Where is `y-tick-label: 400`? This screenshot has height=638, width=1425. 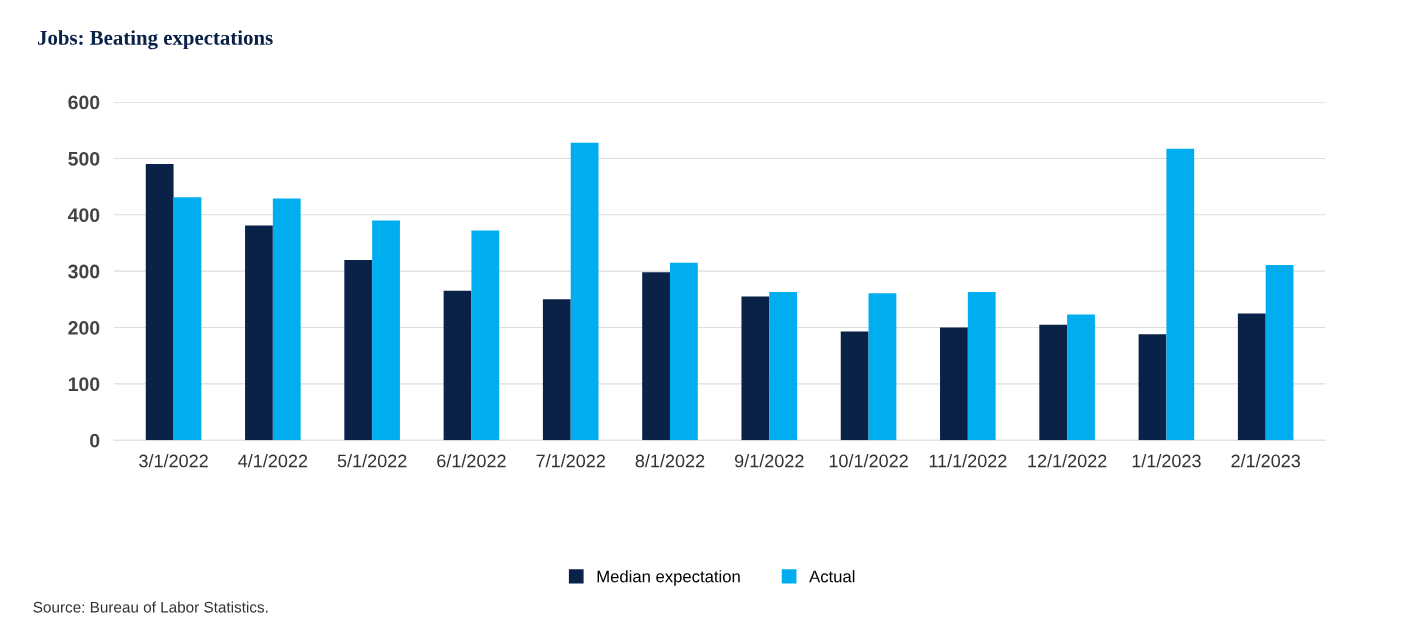
y-tick-label: 400 is located at coordinates (83, 215).